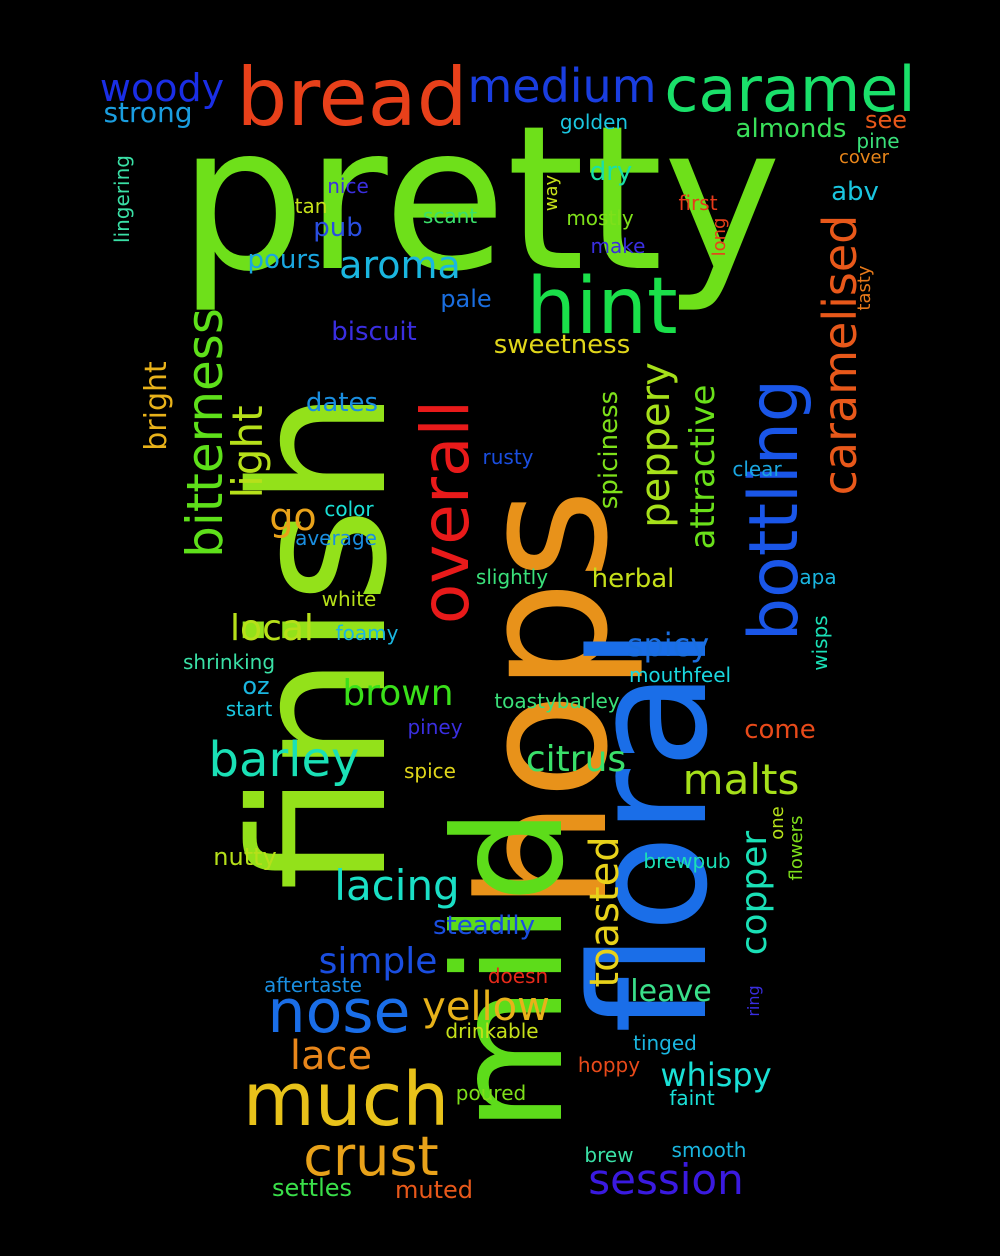  Describe the element at coordinates (245, 857) in the screenshot. I see `word-nutty: nutty` at that location.